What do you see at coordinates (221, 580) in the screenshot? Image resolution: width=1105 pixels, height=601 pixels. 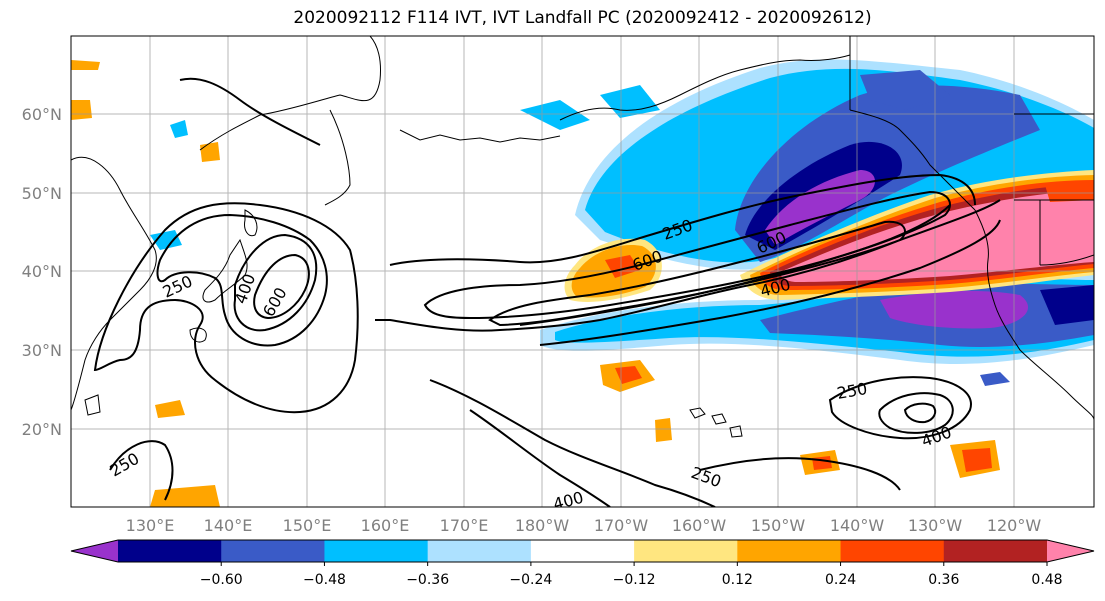 I see `colorbar-tick-label: −0.60` at bounding box center [221, 580].